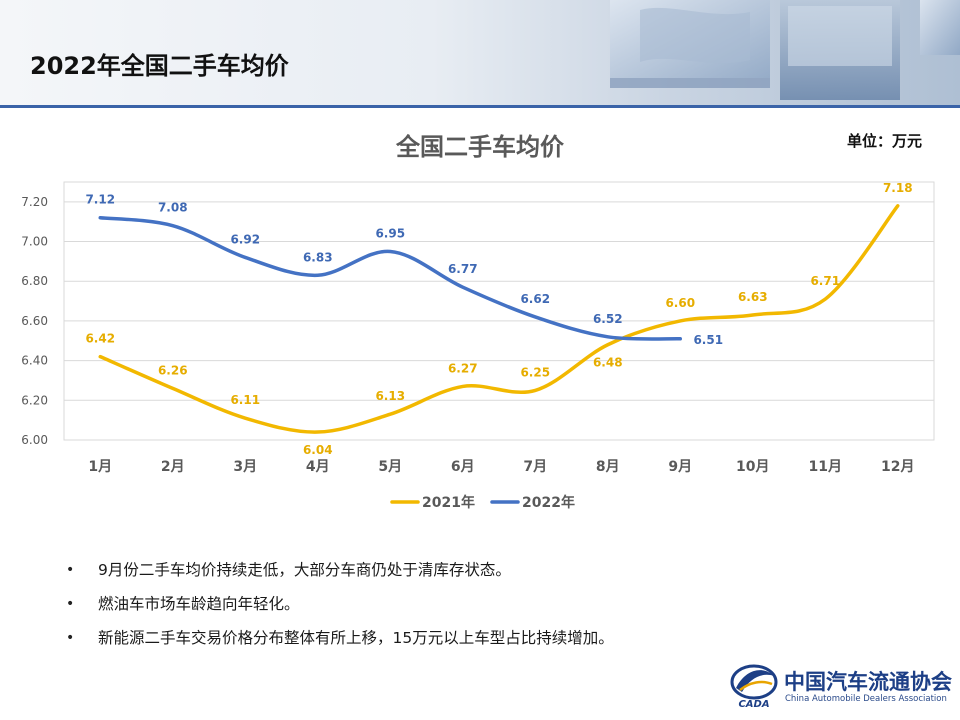  Describe the element at coordinates (100, 339) in the screenshot. I see `data-label: 6.42` at that location.